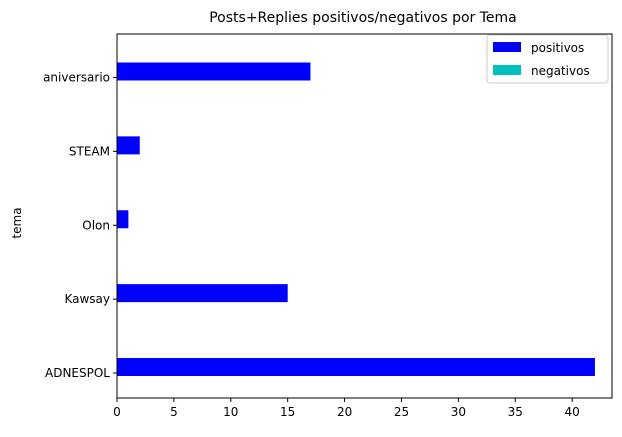 The width and height of the screenshot is (622, 437). Describe the element at coordinates (202, 293) in the screenshot. I see `bar-positivos-Kawsay` at that location.